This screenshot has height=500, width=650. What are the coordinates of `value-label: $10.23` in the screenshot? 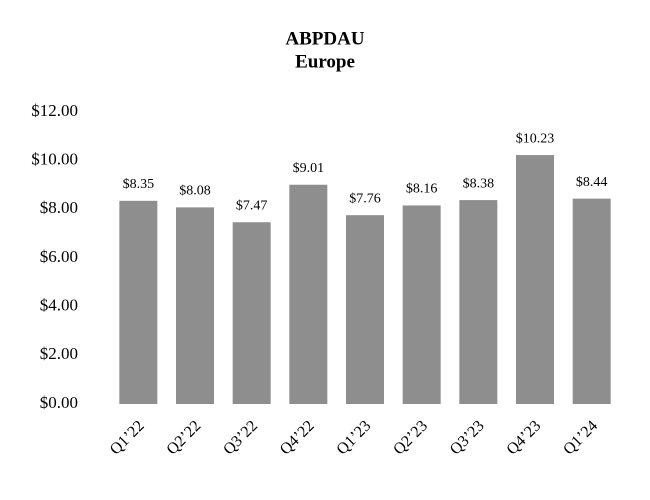 It's located at (535, 138).